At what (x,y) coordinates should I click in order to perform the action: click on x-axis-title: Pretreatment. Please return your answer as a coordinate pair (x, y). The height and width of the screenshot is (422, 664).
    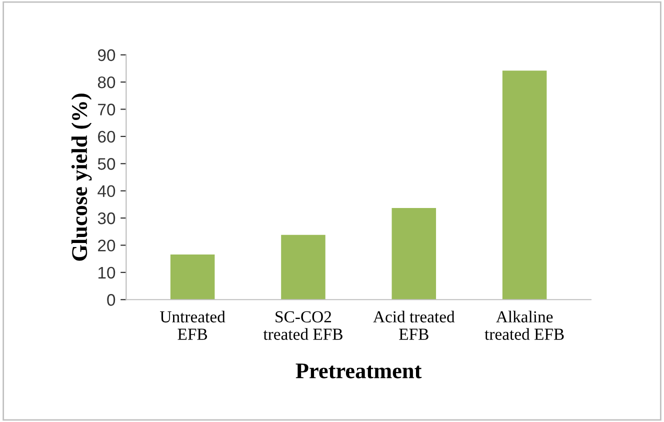
    Looking at the image, I should click on (359, 371).